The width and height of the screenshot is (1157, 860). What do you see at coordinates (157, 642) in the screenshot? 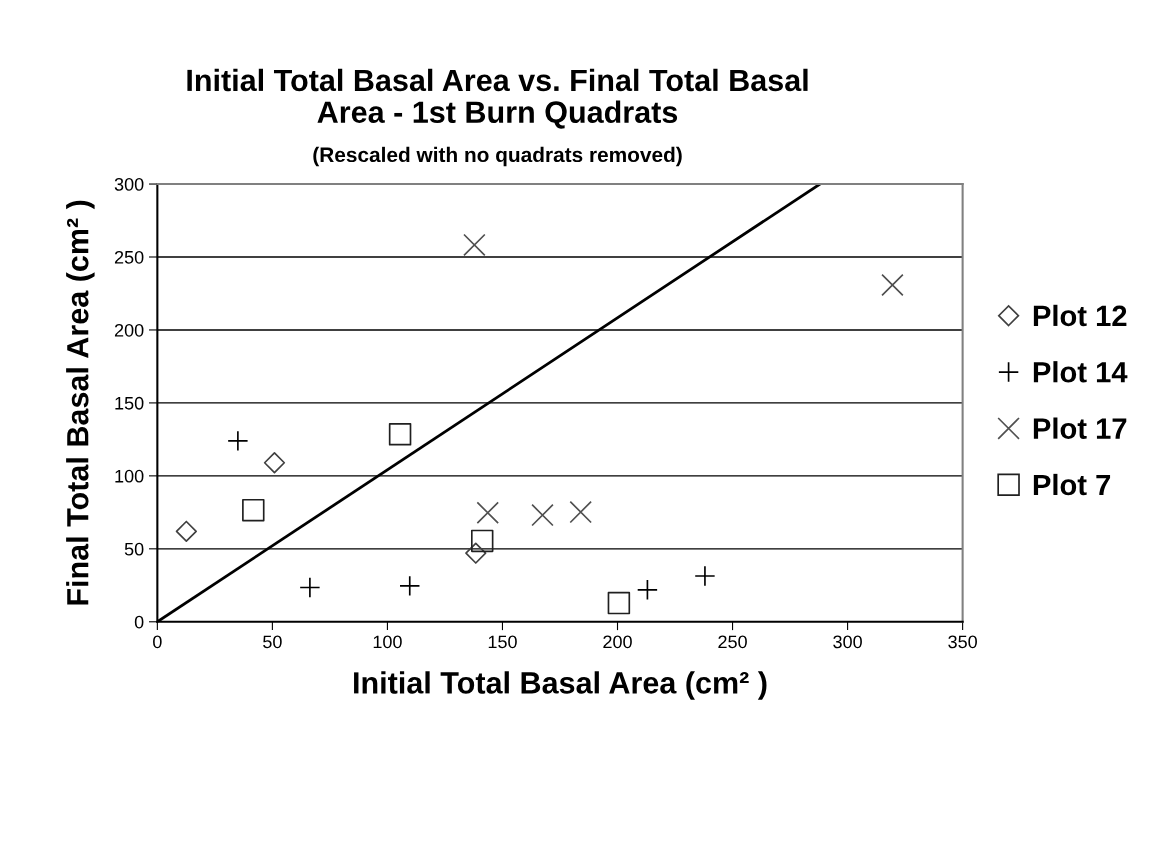
I see `x-tick-label: 0` at bounding box center [157, 642].